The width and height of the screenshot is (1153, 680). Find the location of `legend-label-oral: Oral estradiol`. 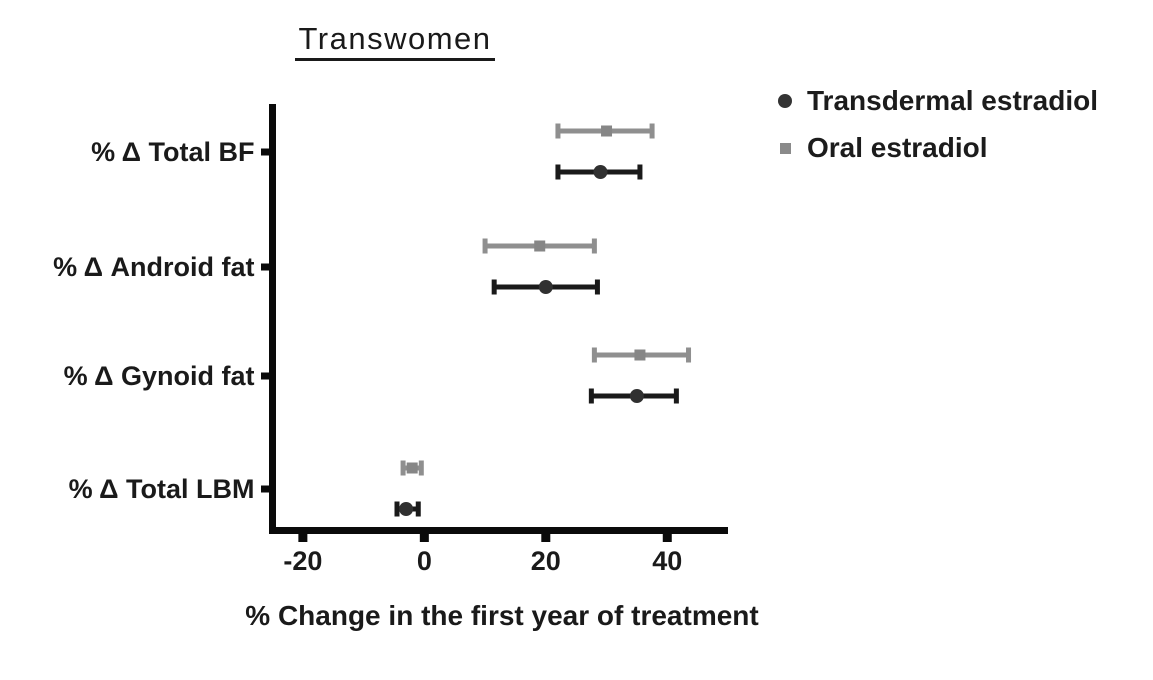

legend-label-oral: Oral estradiol is located at coordinates (897, 147).